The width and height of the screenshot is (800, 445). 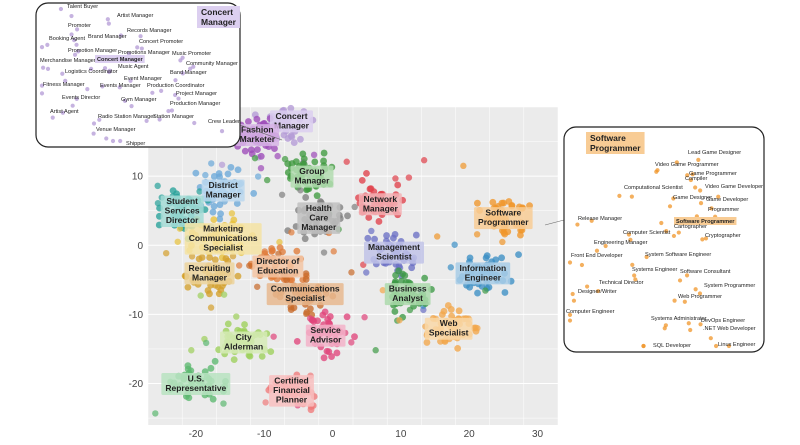 What do you see at coordinates (692, 198) in the screenshot?
I see `inset-job-label: Game Designer` at bounding box center [692, 198].